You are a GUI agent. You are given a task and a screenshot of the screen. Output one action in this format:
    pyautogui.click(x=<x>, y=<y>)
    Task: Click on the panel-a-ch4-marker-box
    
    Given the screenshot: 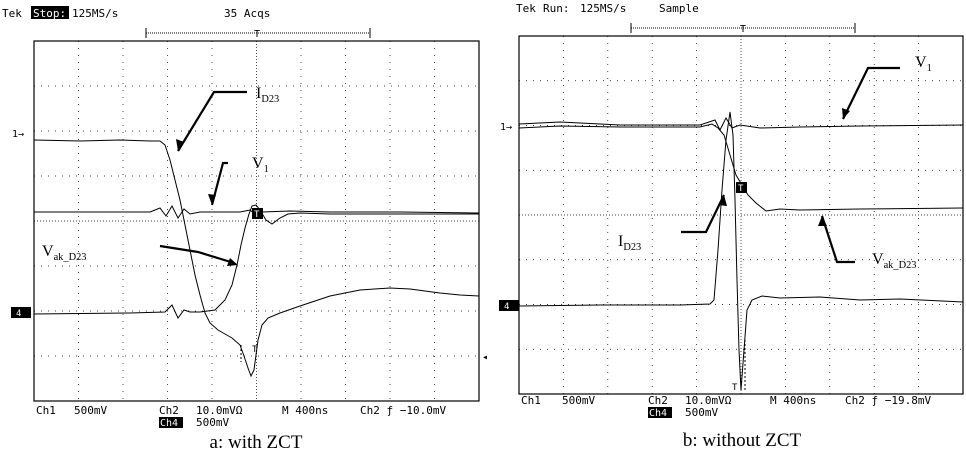 What is the action you would take?
    pyautogui.click(x=21, y=312)
    